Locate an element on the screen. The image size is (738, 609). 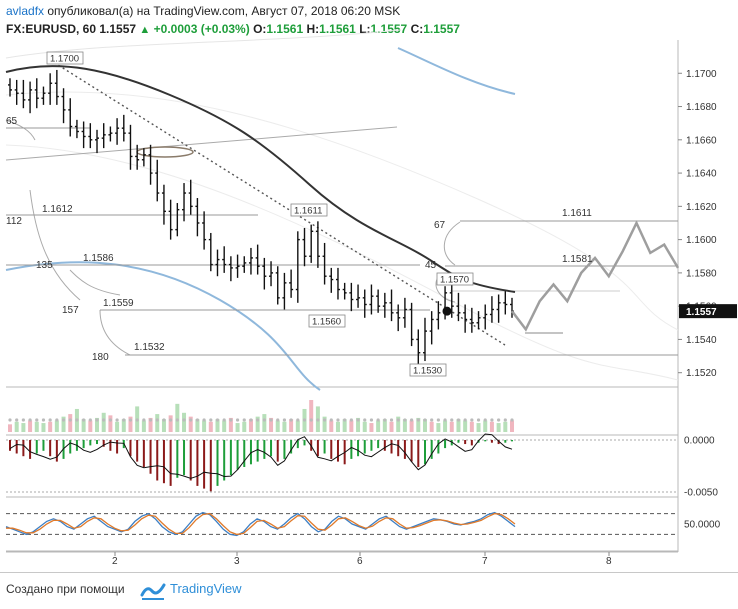
level-label: 1.1559 is located at coordinates (118, 303).